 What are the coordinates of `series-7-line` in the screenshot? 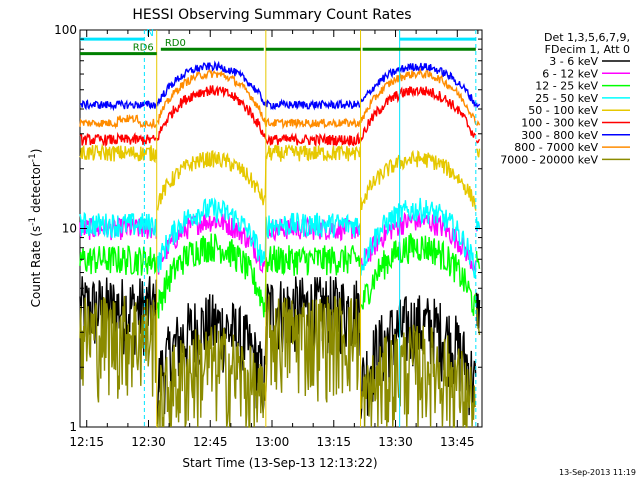 It's located at (280, 86).